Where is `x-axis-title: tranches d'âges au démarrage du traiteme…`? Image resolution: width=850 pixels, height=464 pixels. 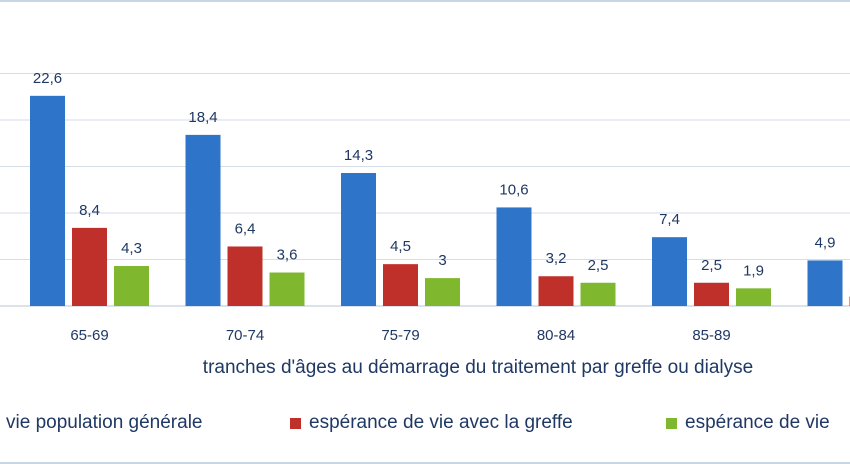
x-axis-title: tranches d'âges au démarrage du traiteme… is located at coordinates (478, 367).